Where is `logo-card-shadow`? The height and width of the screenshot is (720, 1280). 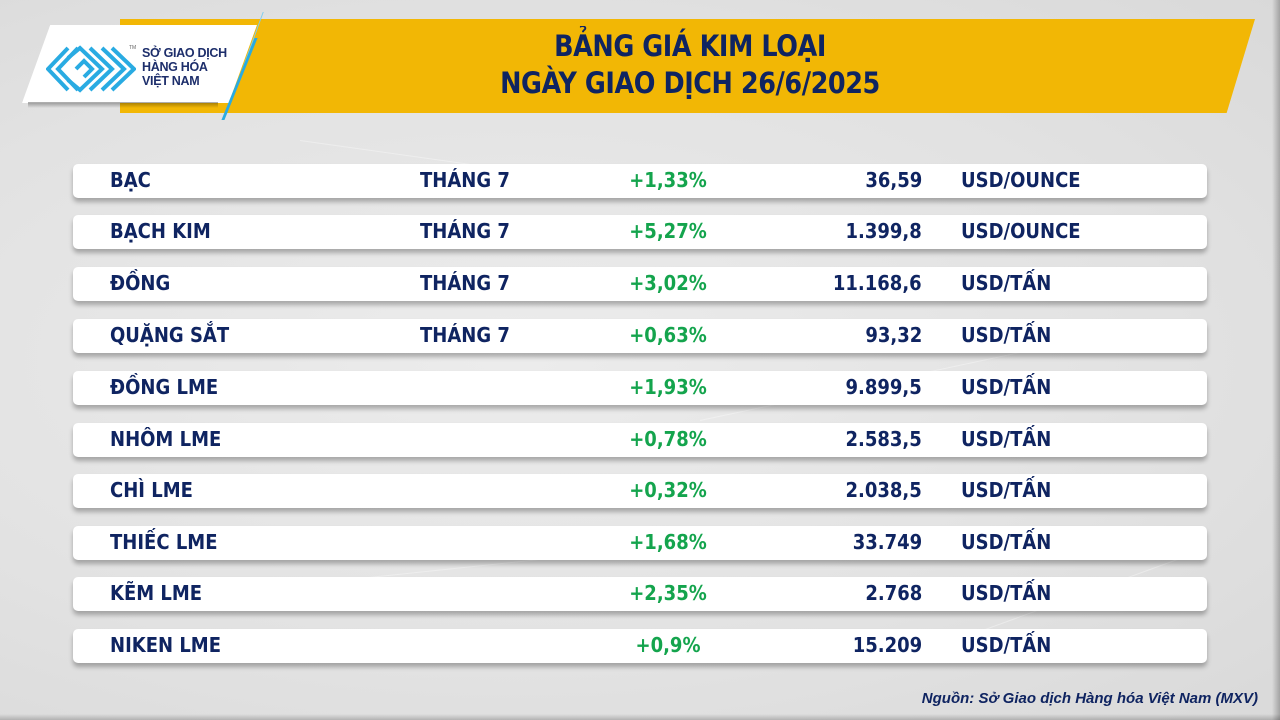 logo-card-shadow is located at coordinates (123, 105).